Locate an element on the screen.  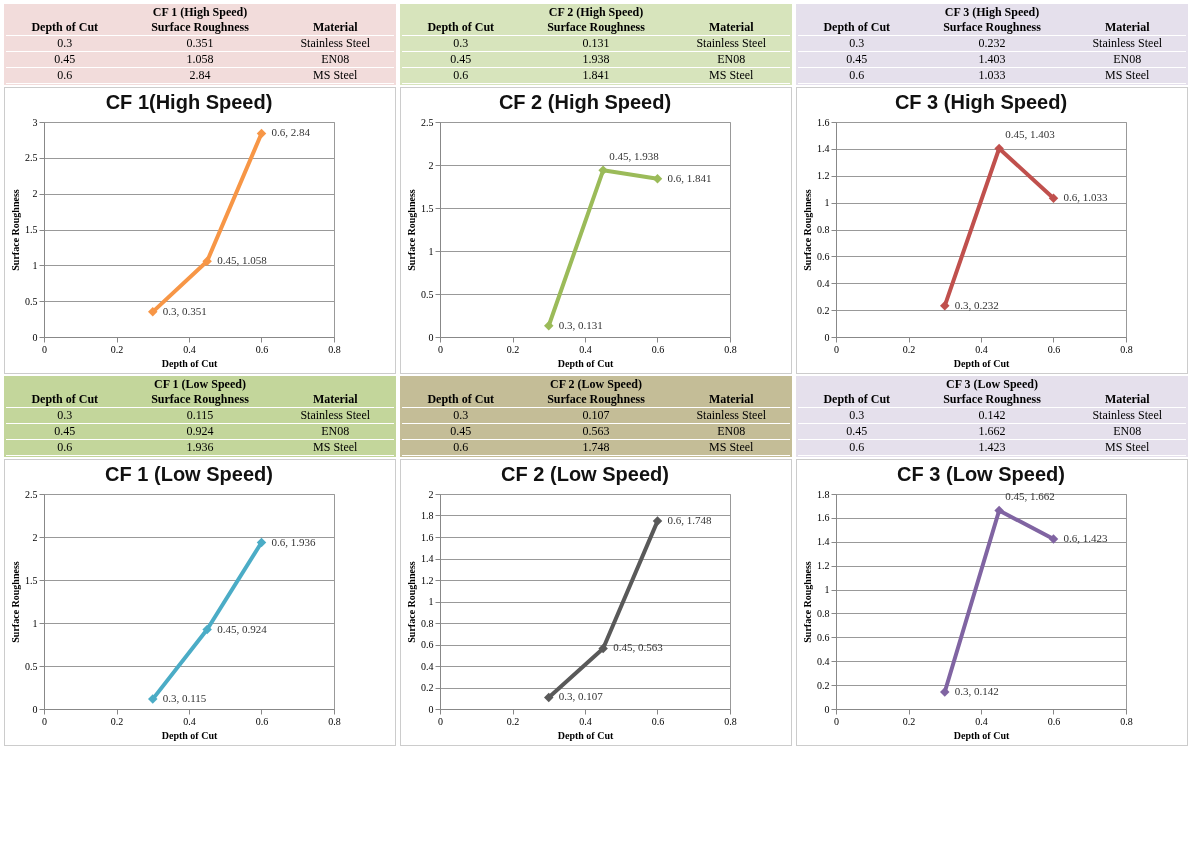
y-tick-label: 2.5 is located at coordinates (31, 158).